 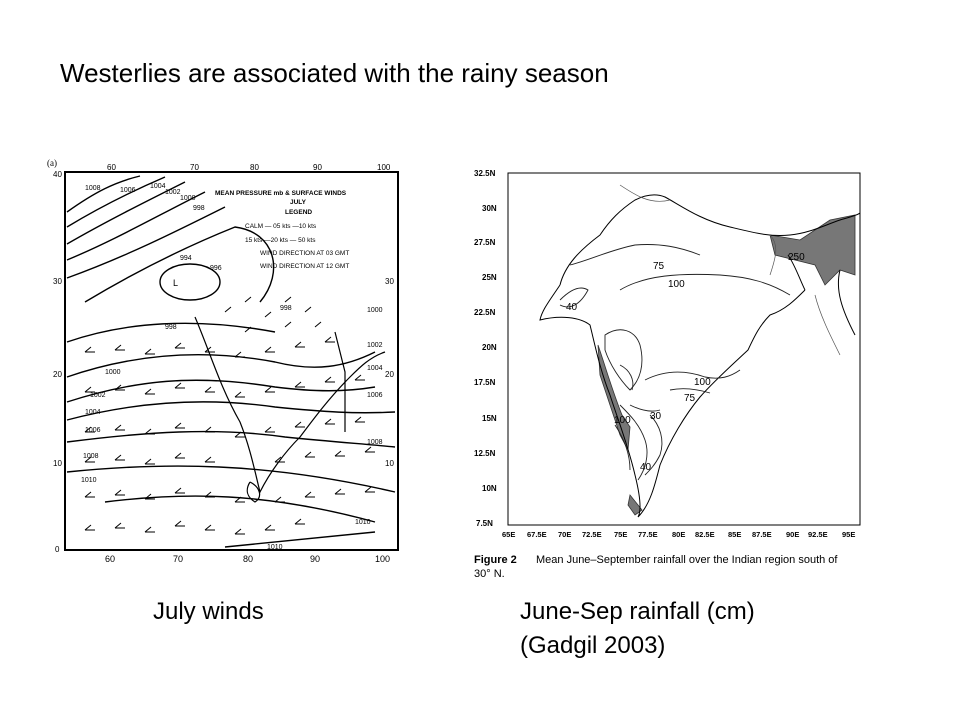 I want to click on isobars-south, so click(x=231, y=435).